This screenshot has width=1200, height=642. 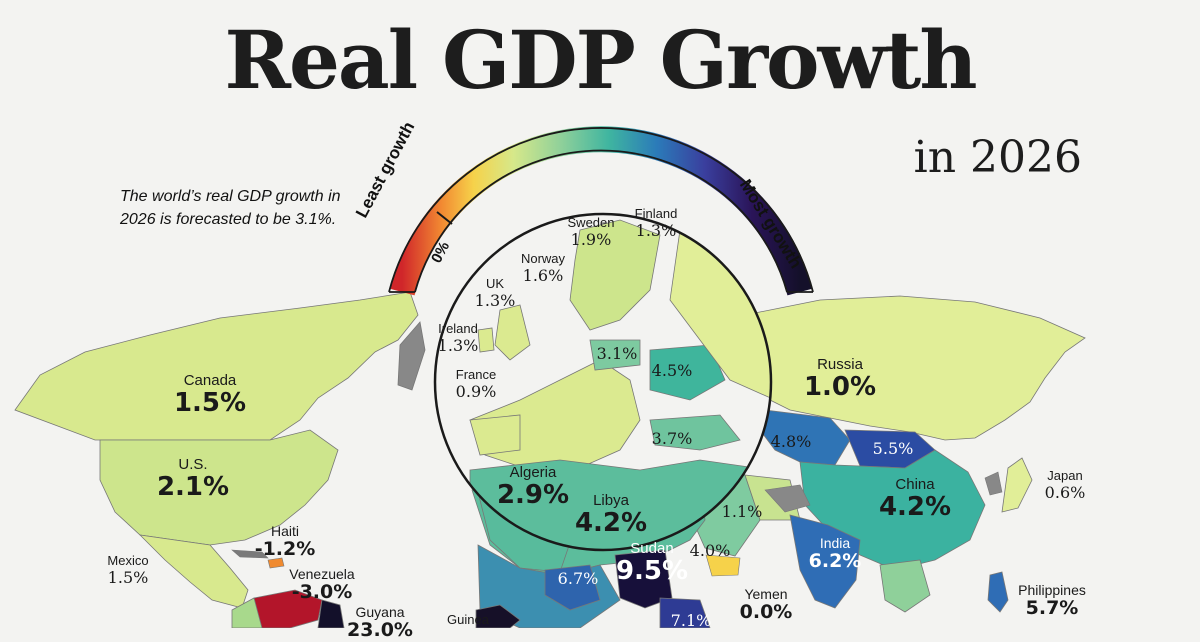 I want to click on region-label: Russia 1.0%, so click(x=840, y=379).